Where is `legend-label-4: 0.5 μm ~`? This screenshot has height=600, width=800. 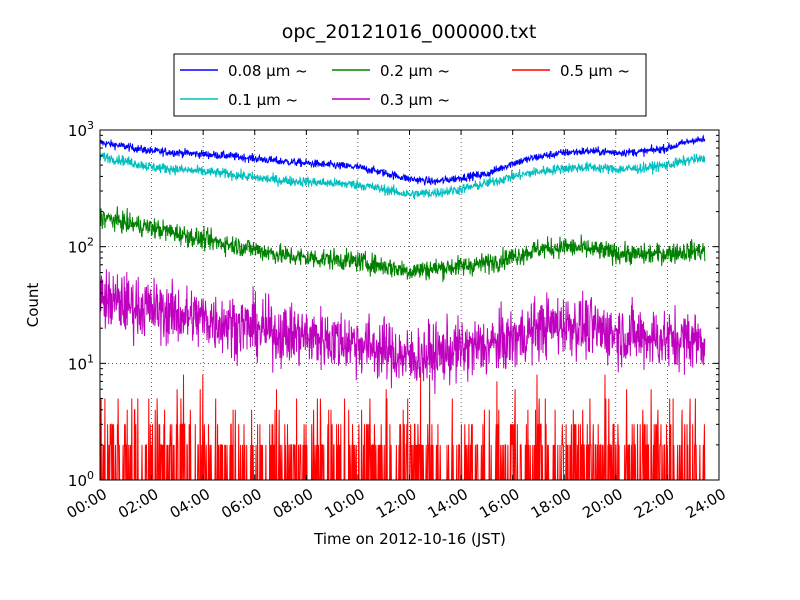
legend-label-4: 0.5 μm ~ is located at coordinates (595, 71).